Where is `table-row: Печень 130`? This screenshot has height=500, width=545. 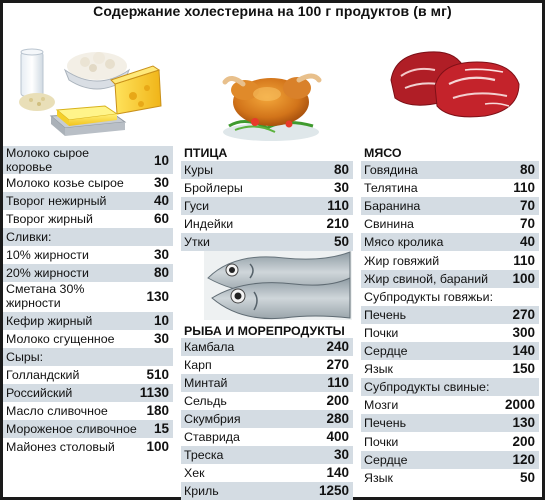
table-row: Печень 130 is located at coordinates (450, 423).